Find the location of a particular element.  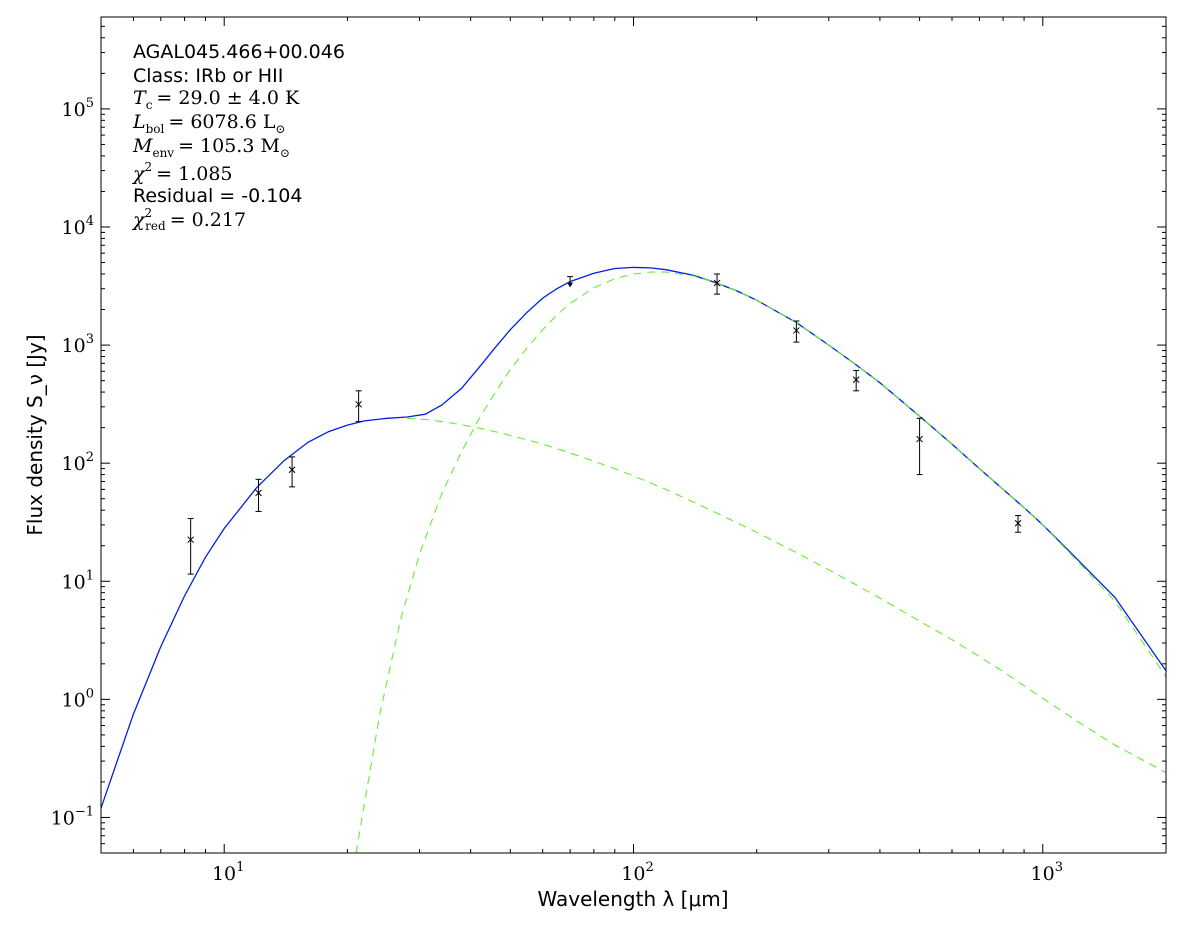

y-tick-label-exp: 3 is located at coordinates (90, 339).